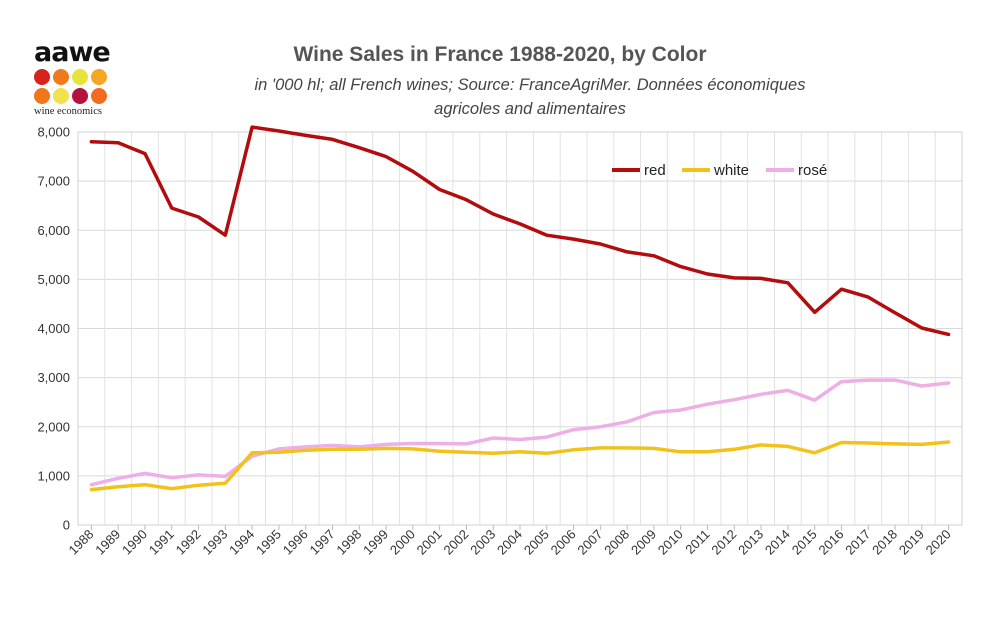 The width and height of the screenshot is (1000, 642). What do you see at coordinates (616, 542) in the screenshot?
I see `x-tick-label: 2008` at bounding box center [616, 542].